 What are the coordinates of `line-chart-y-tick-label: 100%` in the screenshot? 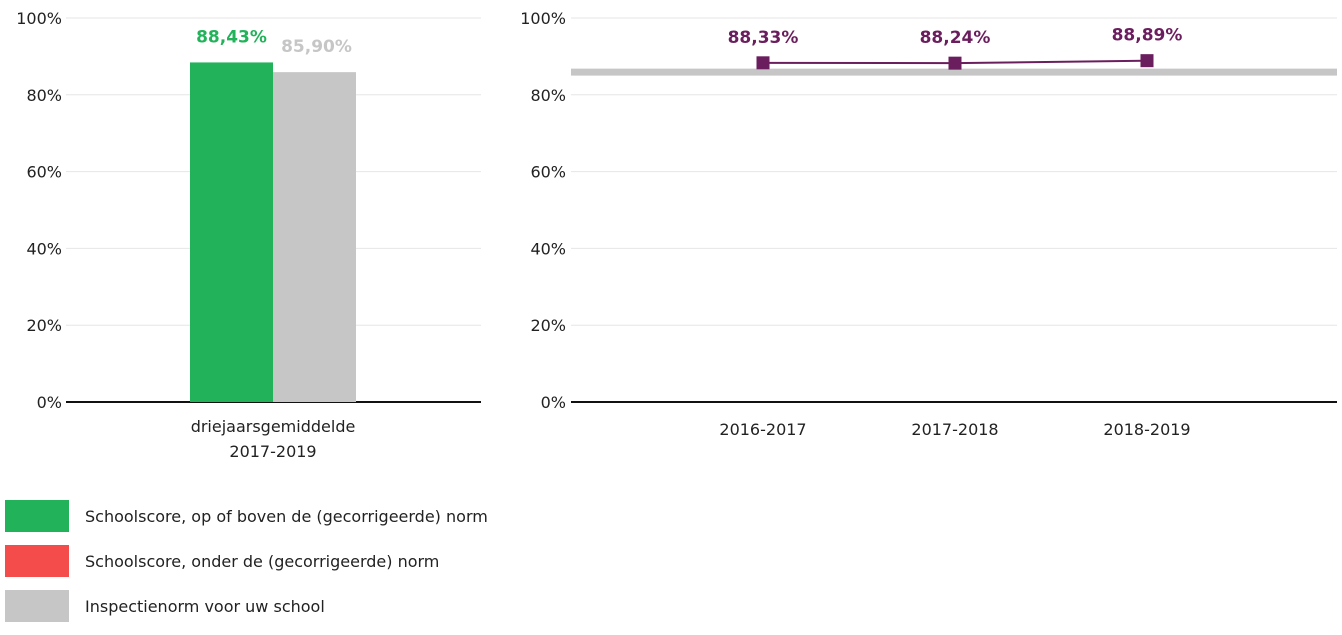 It's located at (543, 18).